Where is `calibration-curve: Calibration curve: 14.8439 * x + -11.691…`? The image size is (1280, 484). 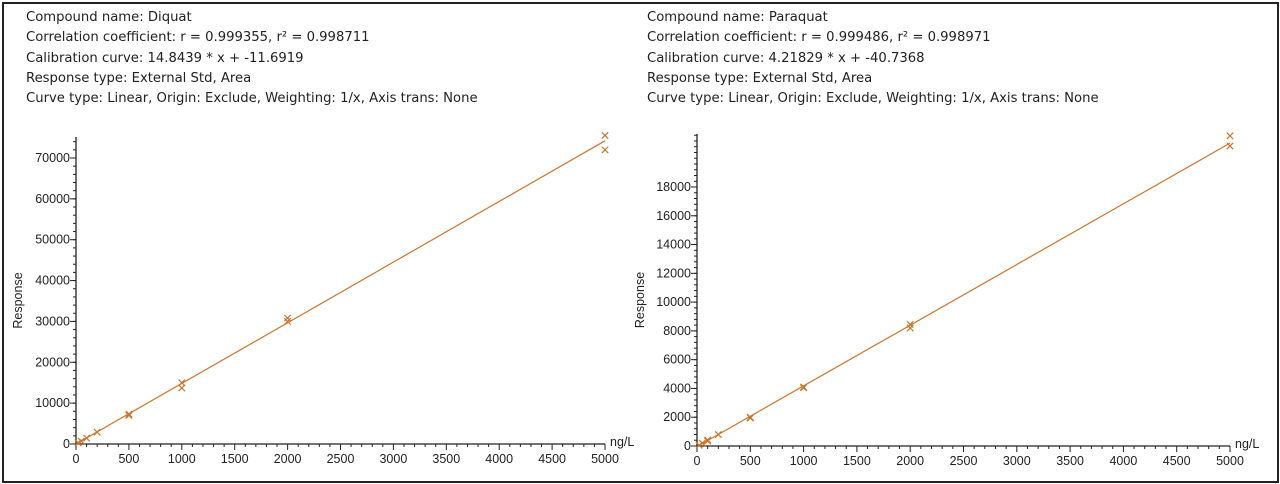
calibration-curve: Calibration curve: 14.8439 * x + -11.691… is located at coordinates (165, 58).